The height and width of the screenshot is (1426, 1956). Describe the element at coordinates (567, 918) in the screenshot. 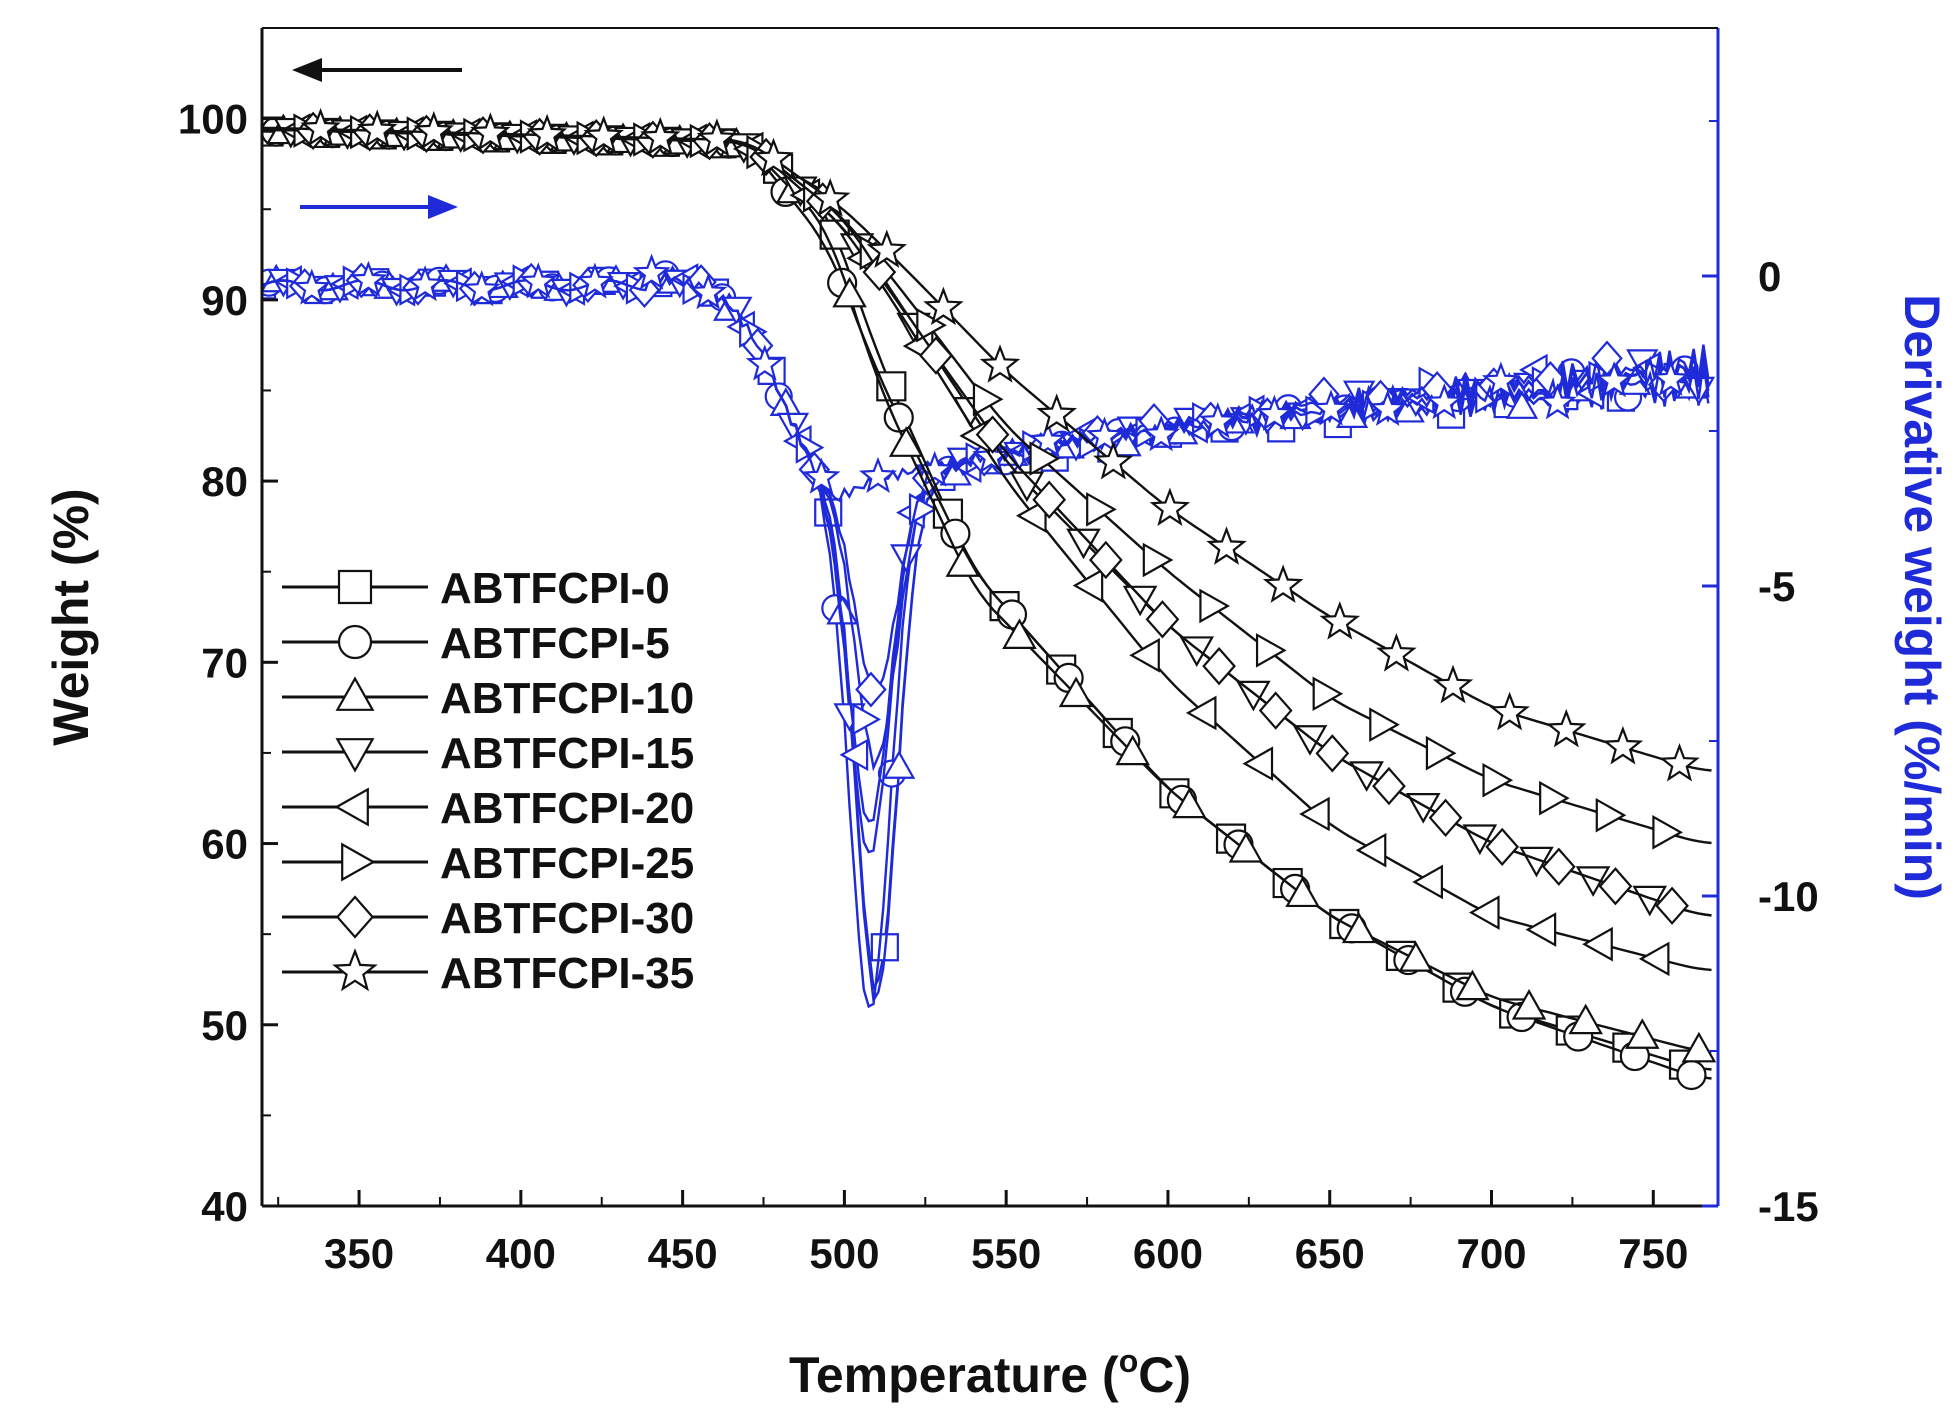

I see `legend-label: ABTFCPI-30` at that location.